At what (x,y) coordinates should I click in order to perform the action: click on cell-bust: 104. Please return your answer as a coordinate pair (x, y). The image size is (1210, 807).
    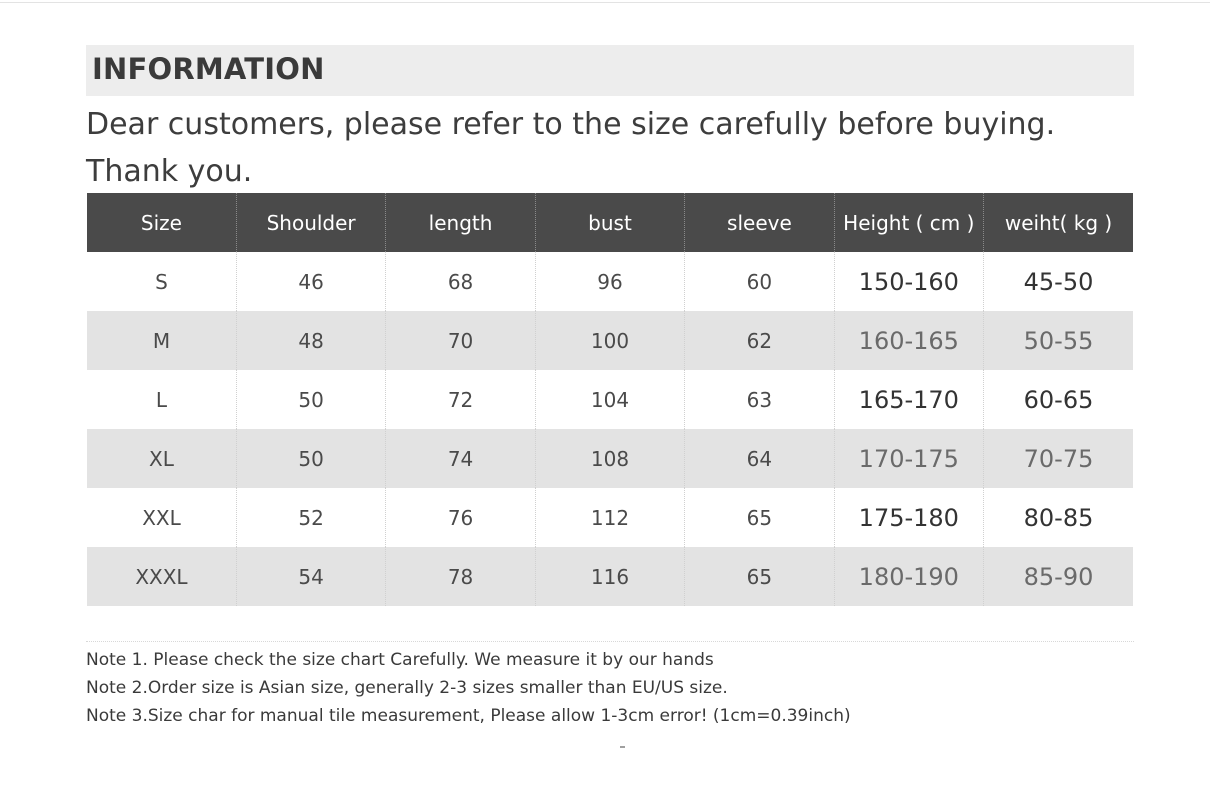
    Looking at the image, I should click on (609, 399).